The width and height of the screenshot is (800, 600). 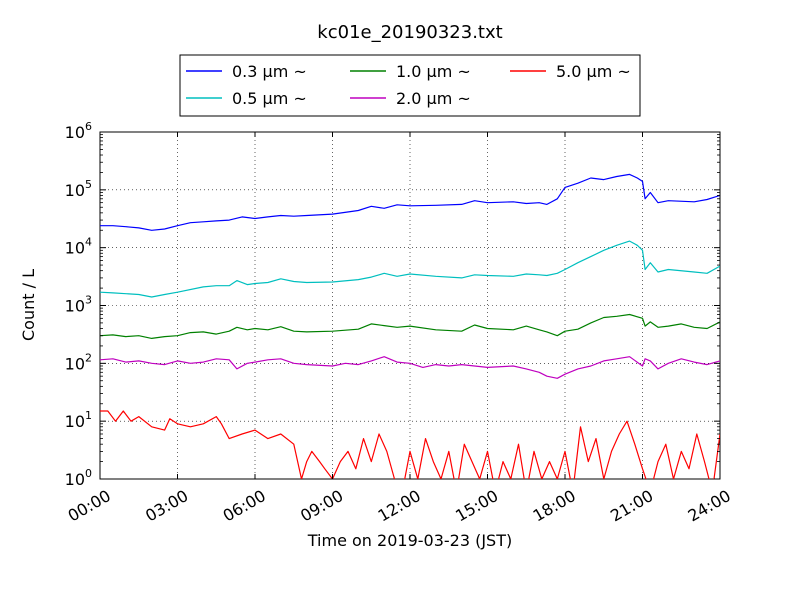 I want to click on y-tick-exponent: 6, so click(x=88, y=126).